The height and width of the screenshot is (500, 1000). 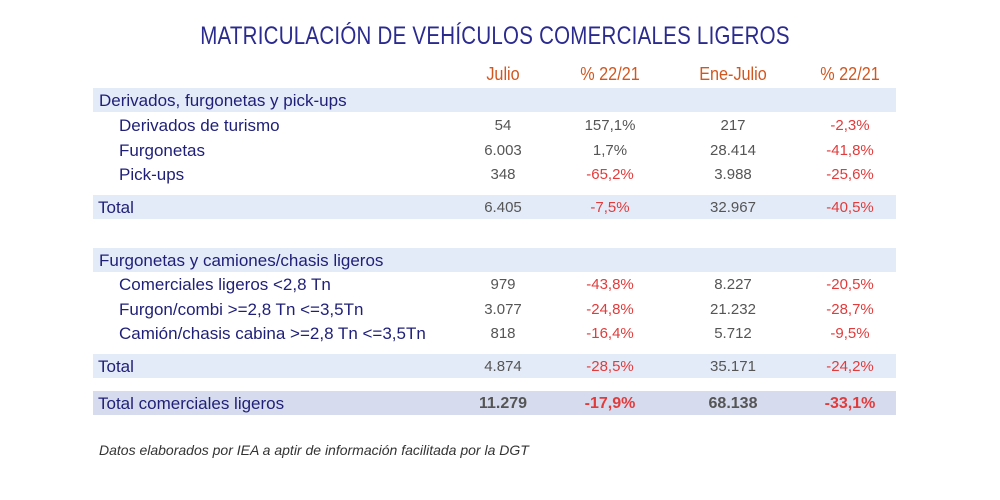 I want to click on cell-pct-julio: -17,9%, so click(x=610, y=403).